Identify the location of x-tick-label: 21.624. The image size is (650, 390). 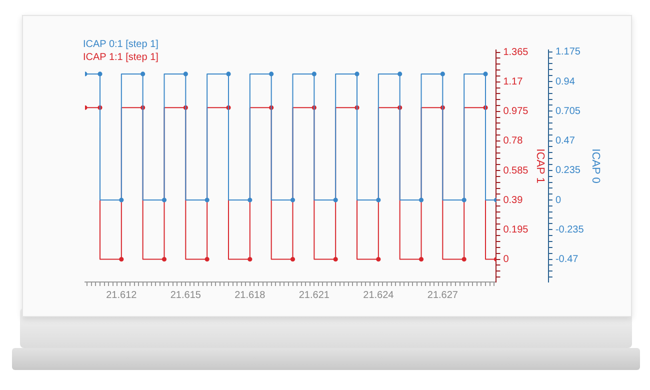
(378, 295).